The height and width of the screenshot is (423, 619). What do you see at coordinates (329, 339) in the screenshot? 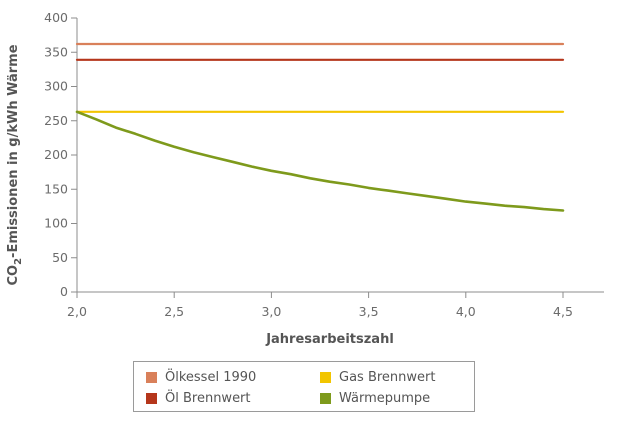
I see `x-axis-title: Jahresarbeitszahl` at bounding box center [329, 339].